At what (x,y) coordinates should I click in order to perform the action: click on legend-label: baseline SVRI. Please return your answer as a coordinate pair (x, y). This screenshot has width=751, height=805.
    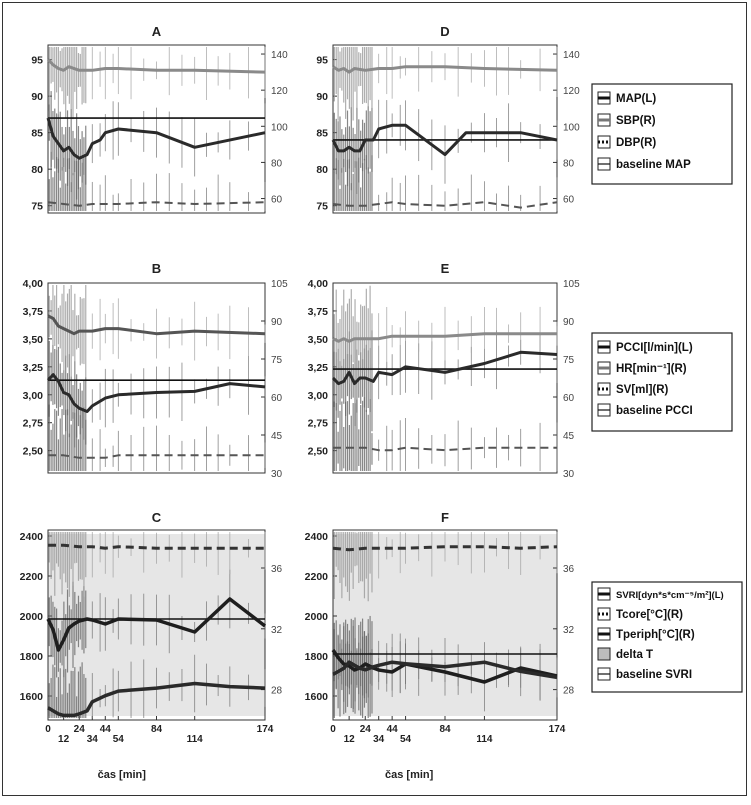
    Looking at the image, I should click on (654, 675).